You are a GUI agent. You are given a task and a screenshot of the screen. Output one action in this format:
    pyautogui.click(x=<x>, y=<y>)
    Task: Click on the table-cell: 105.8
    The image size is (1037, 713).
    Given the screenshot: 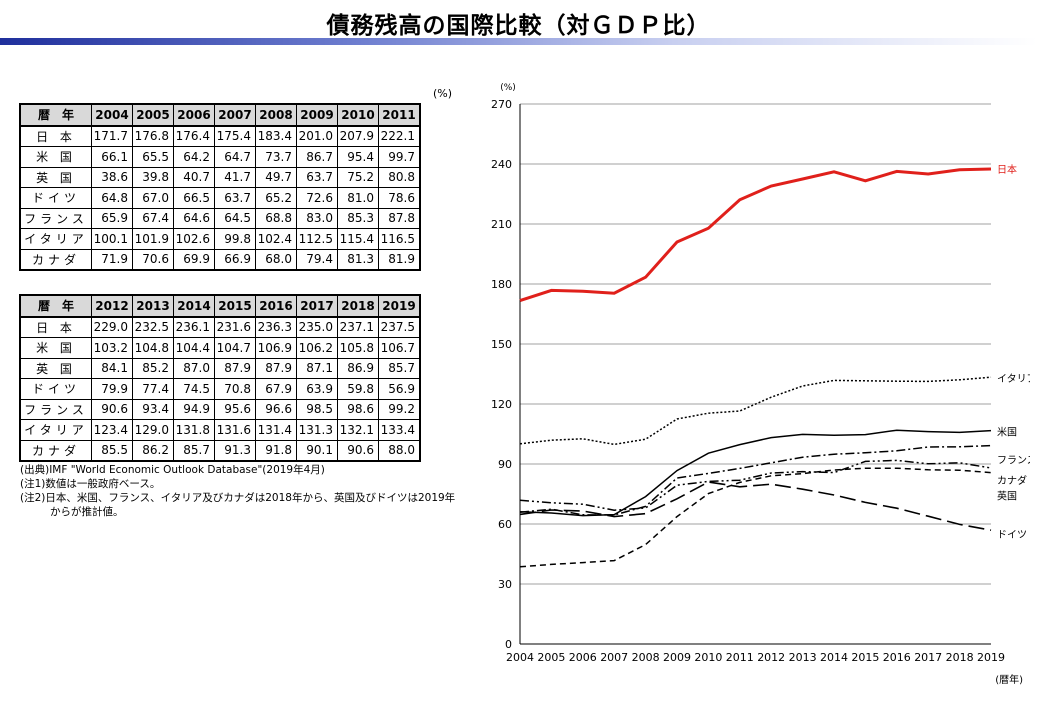 What is the action you would take?
    pyautogui.click(x=358, y=348)
    